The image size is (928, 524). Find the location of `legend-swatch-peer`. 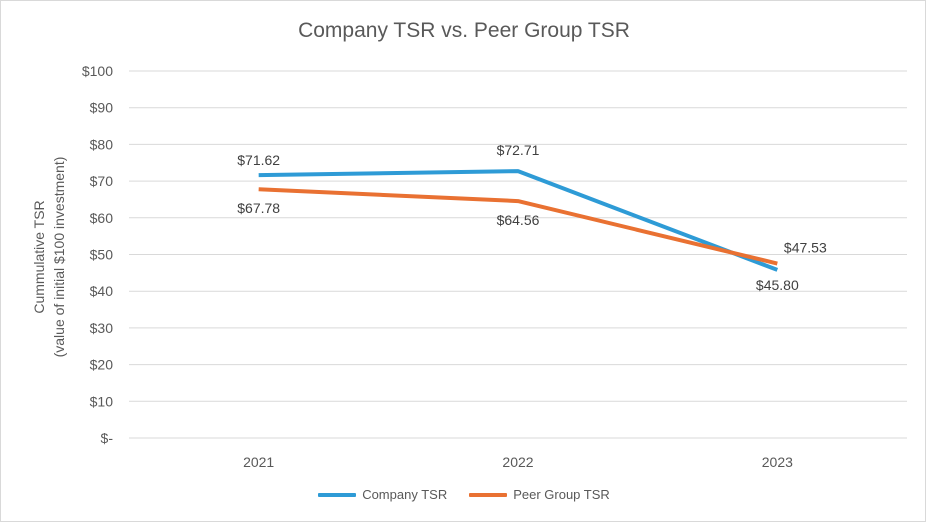

legend-swatch-peer is located at coordinates (488, 494).